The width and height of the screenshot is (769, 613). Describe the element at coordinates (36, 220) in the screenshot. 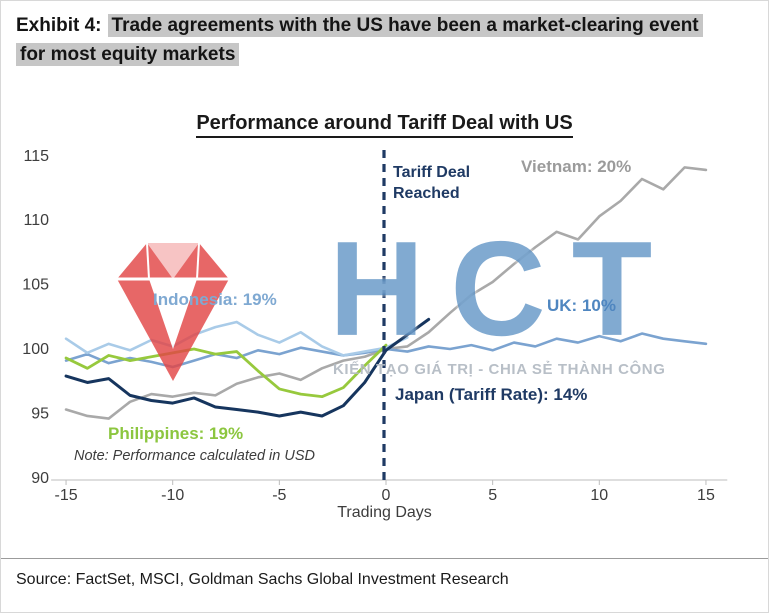

I see `svg-text: 110` at that location.